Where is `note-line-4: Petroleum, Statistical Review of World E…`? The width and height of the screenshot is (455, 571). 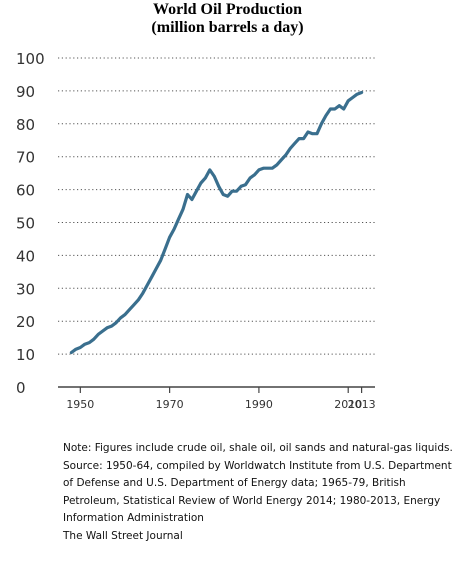
note-line-4: Petroleum, Statistical Review of World E… is located at coordinates (252, 500).